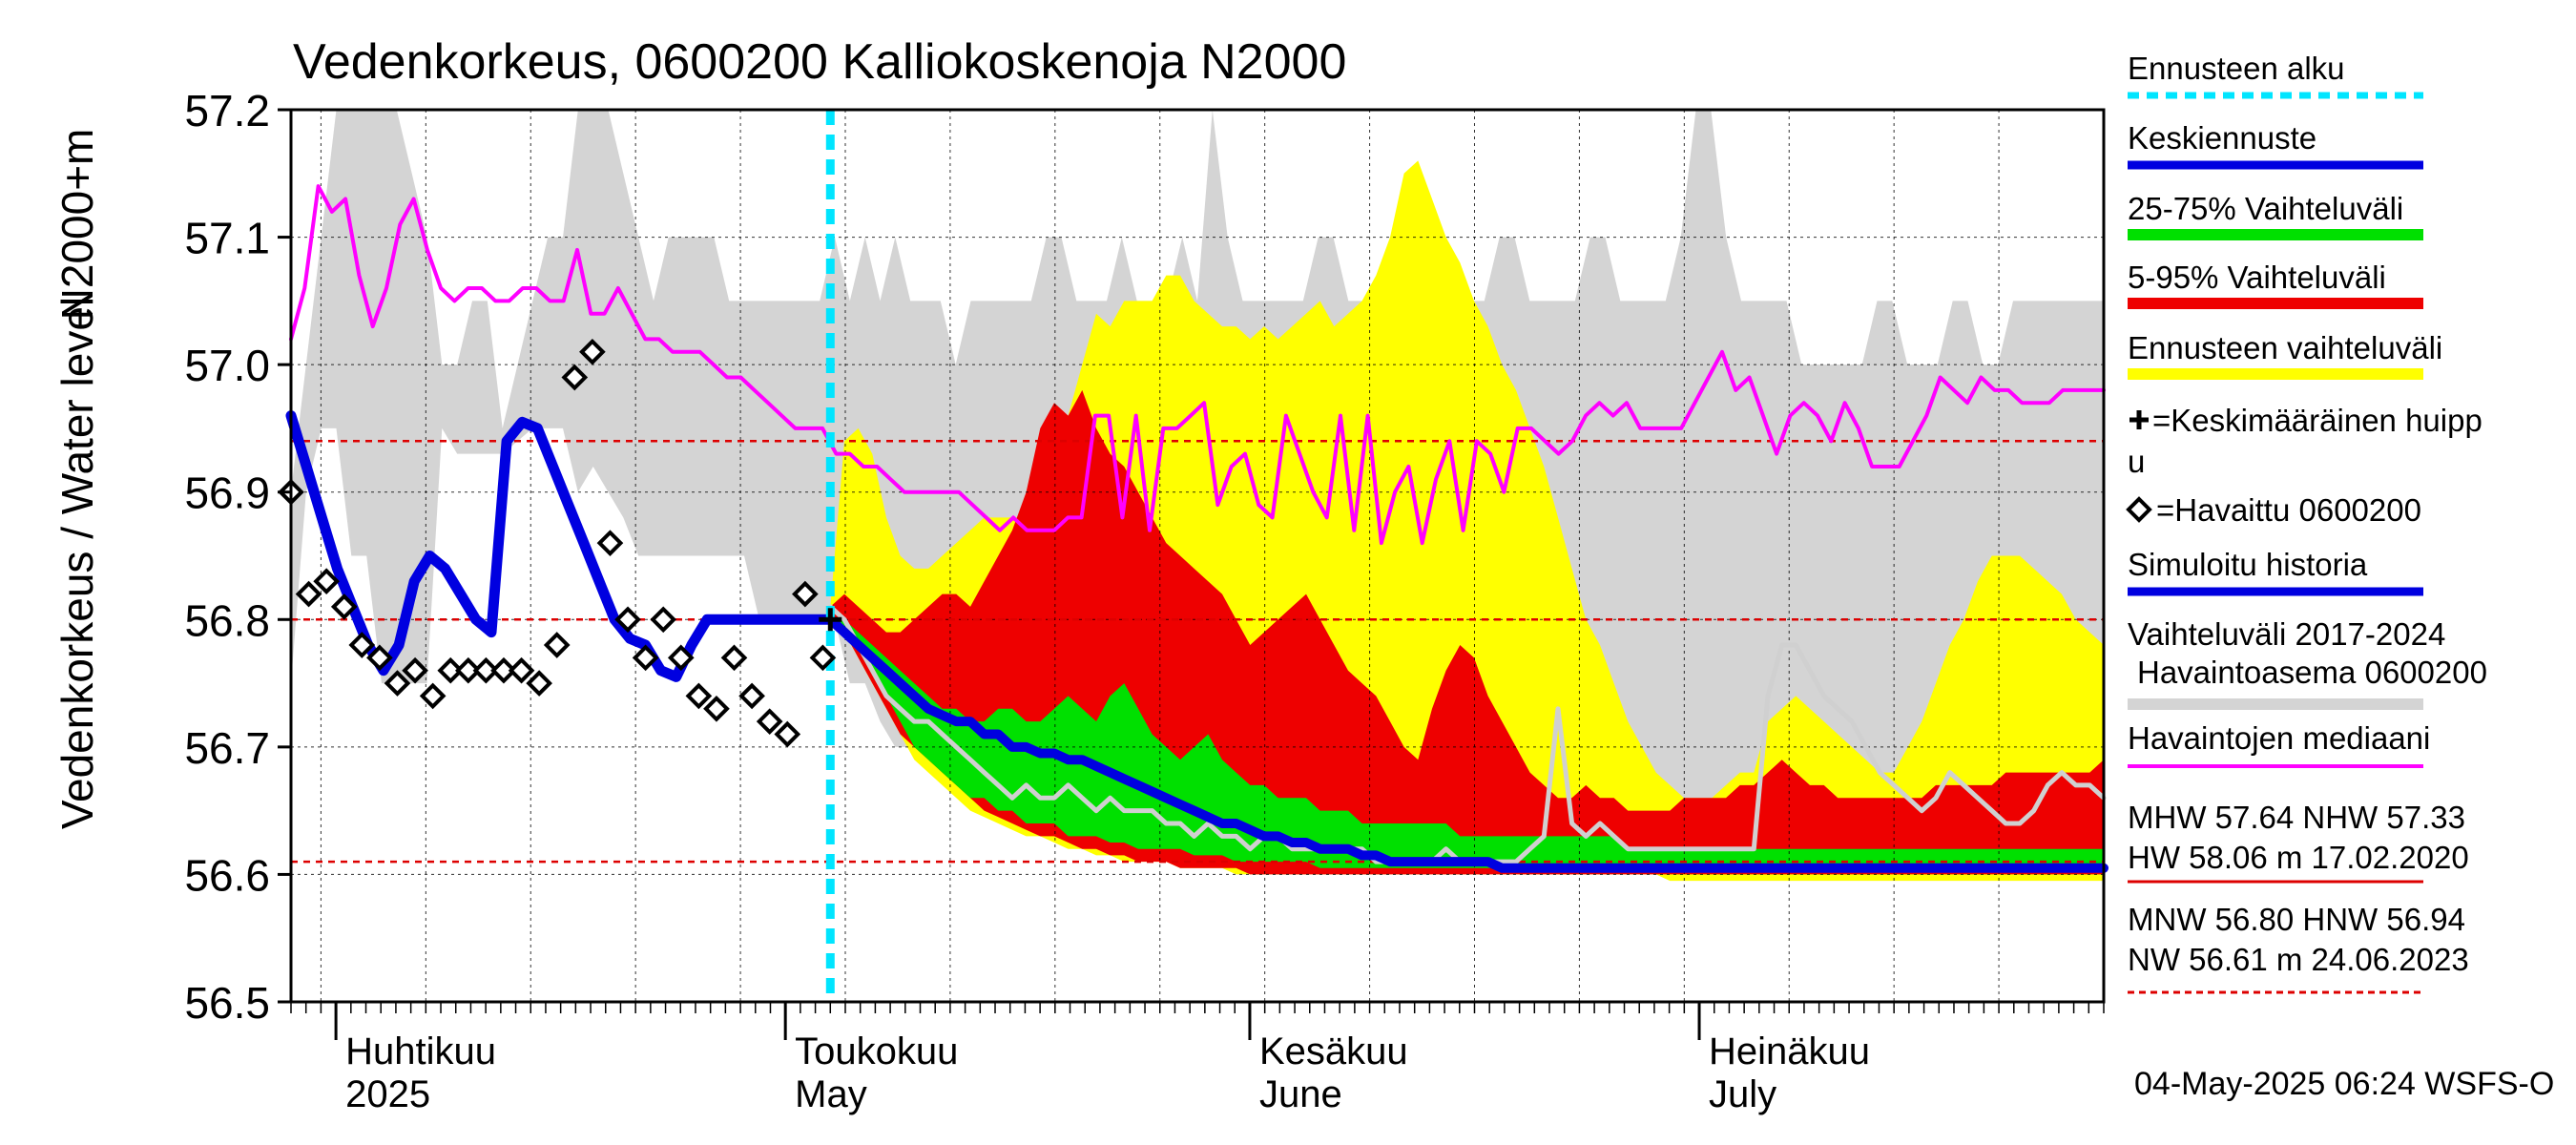  I want to click on x-month-label: Toukokuu, so click(876, 1051).